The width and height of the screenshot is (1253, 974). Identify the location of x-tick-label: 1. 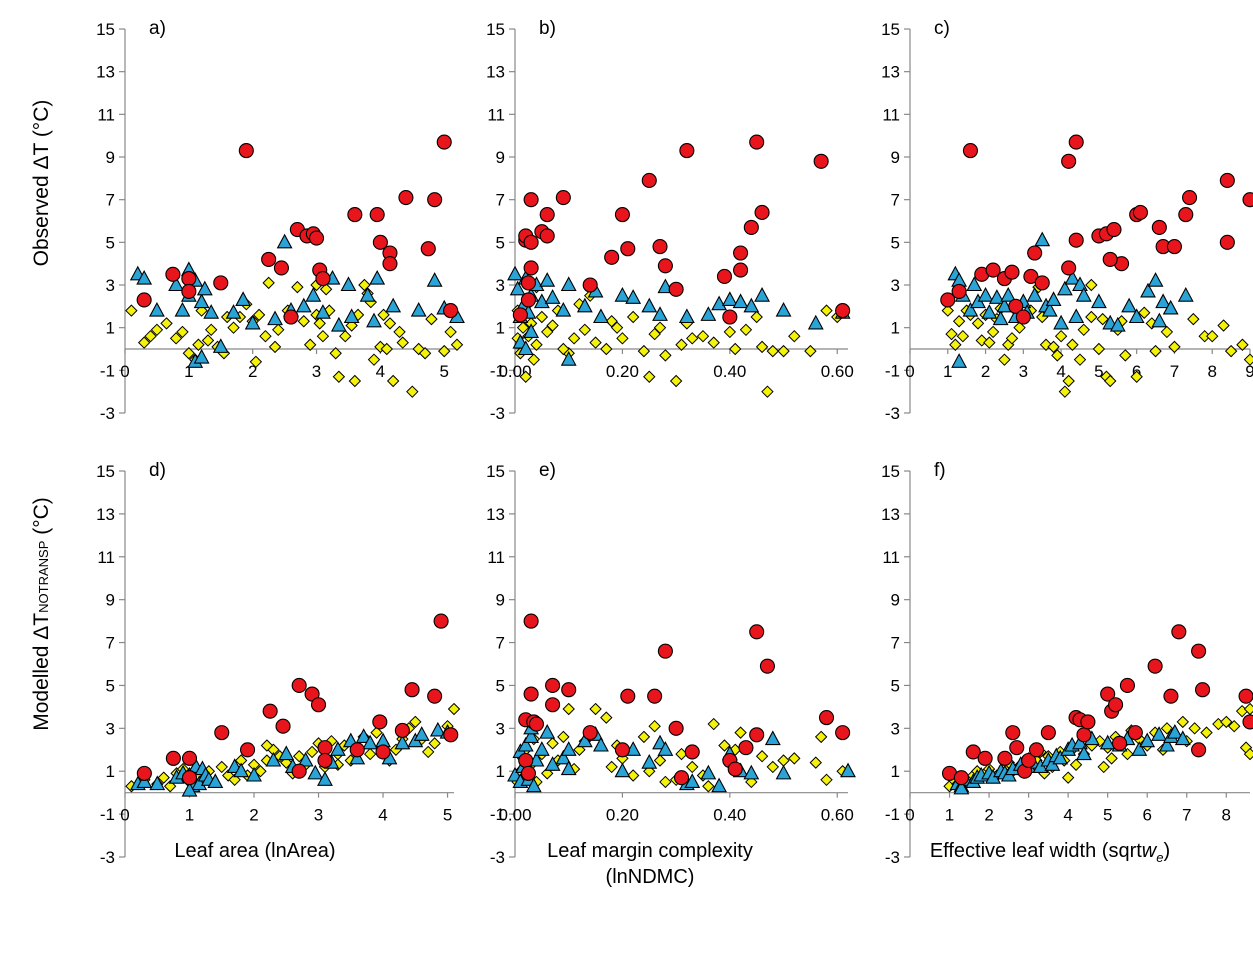
(949, 815).